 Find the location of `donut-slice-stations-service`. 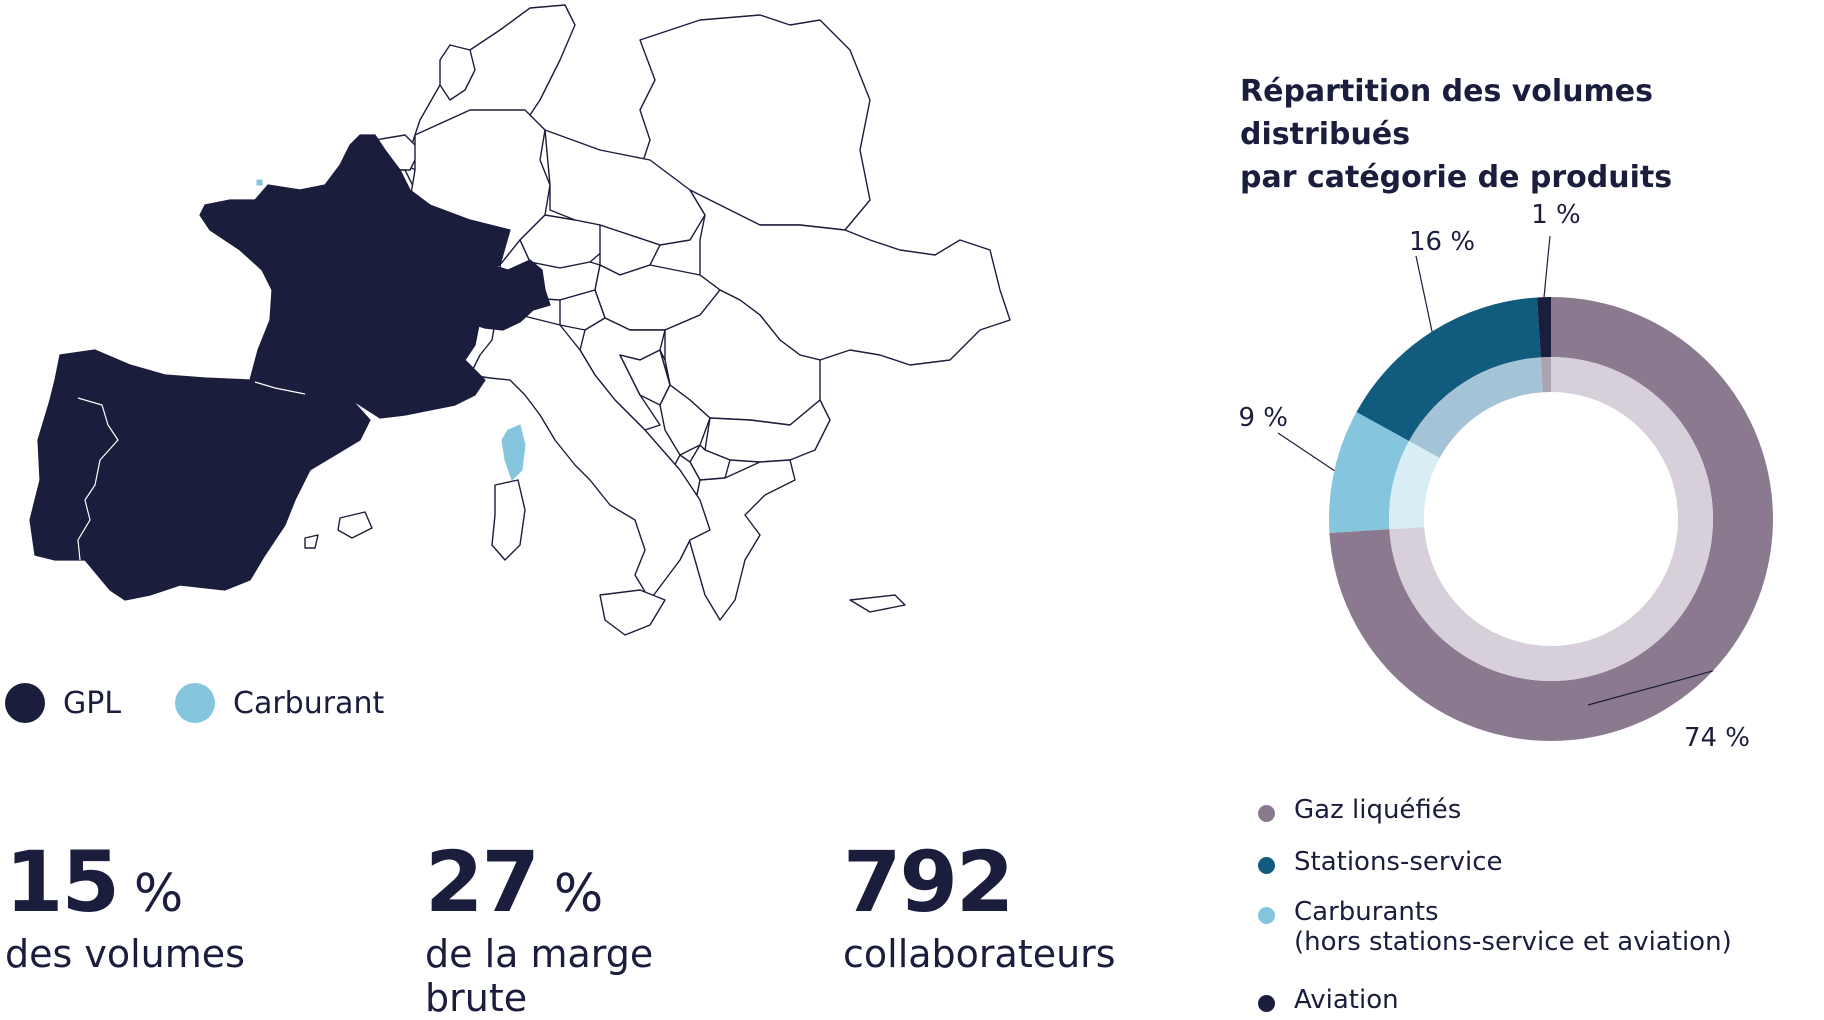

donut-slice-stations-service is located at coordinates (1448, 369).